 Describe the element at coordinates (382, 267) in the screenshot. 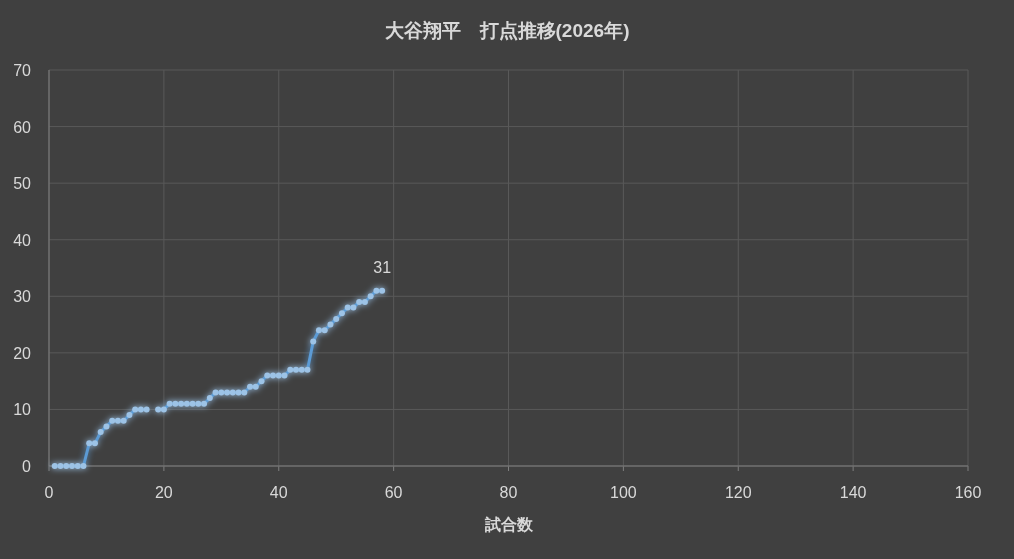

I see `annotation: 31` at that location.